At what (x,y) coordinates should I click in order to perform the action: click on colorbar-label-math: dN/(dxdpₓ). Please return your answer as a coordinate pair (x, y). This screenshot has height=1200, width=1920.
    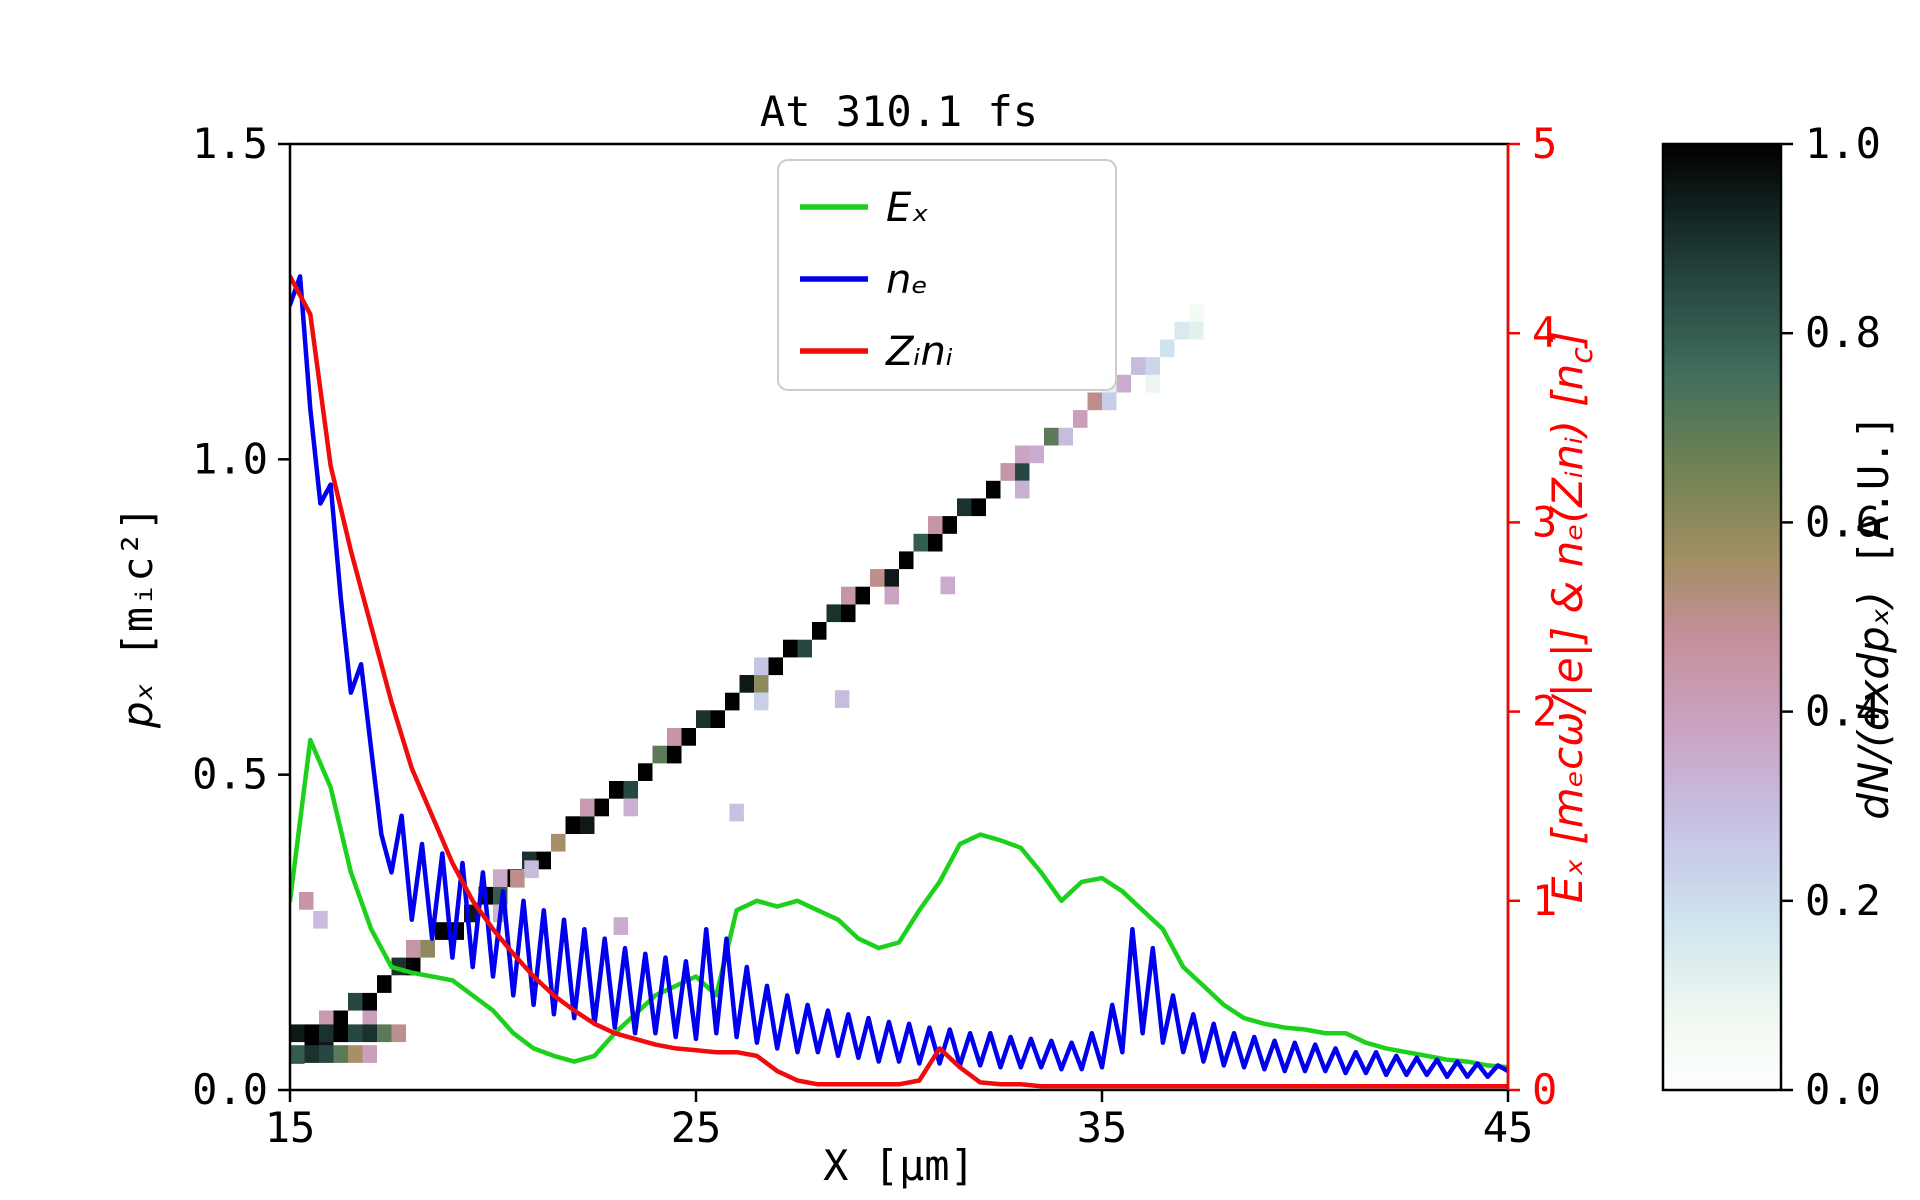
    Looking at the image, I should click on (1873, 705).